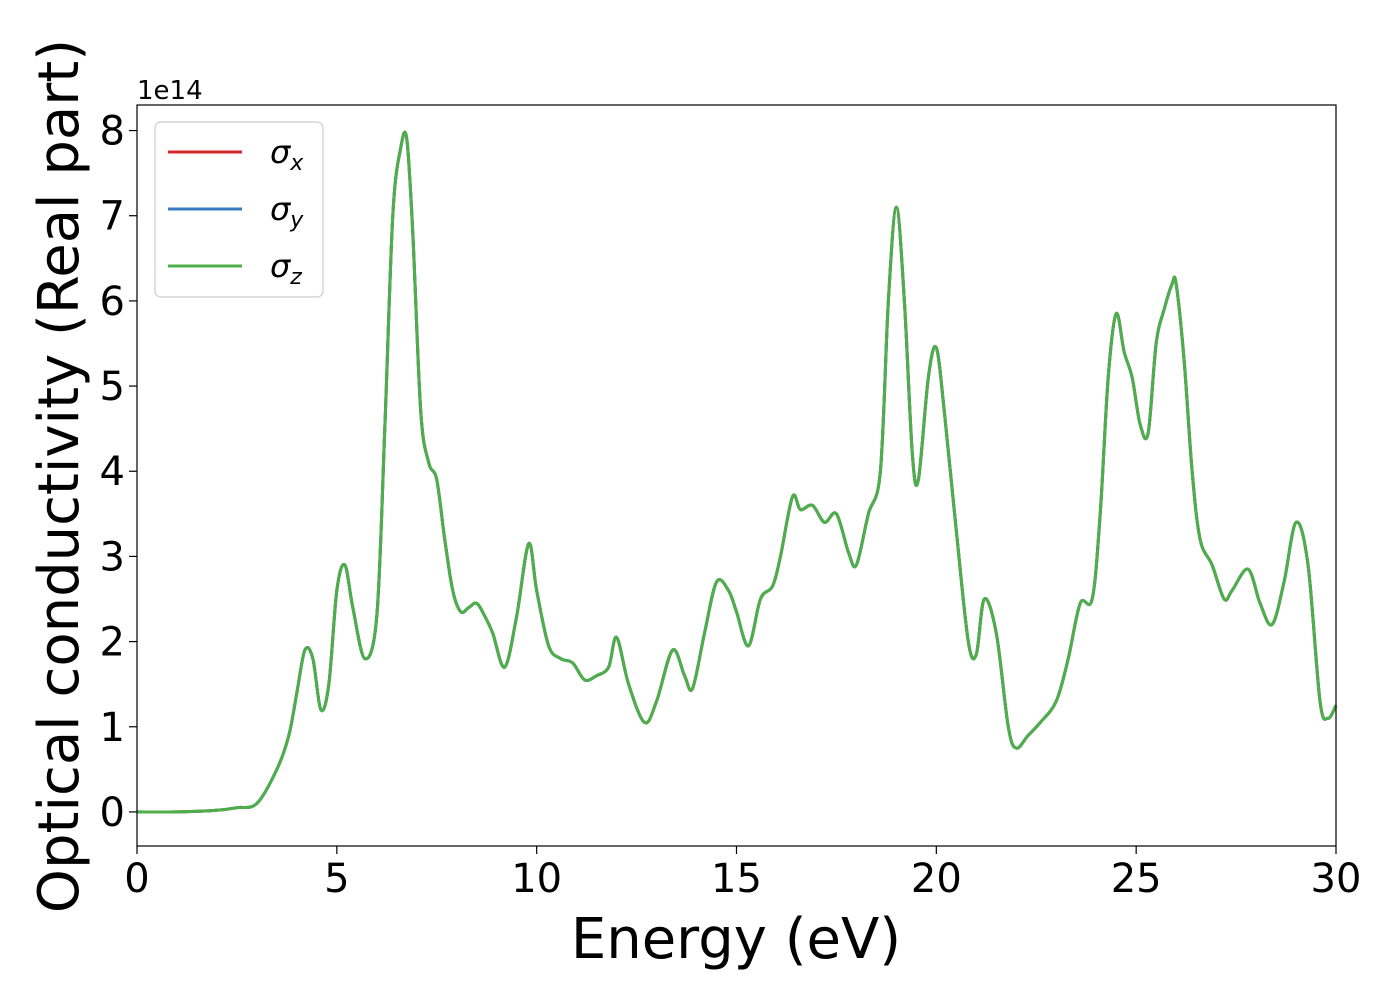 The width and height of the screenshot is (1400, 1004). Describe the element at coordinates (136, 879) in the screenshot. I see `x-tick-label: 0` at that location.